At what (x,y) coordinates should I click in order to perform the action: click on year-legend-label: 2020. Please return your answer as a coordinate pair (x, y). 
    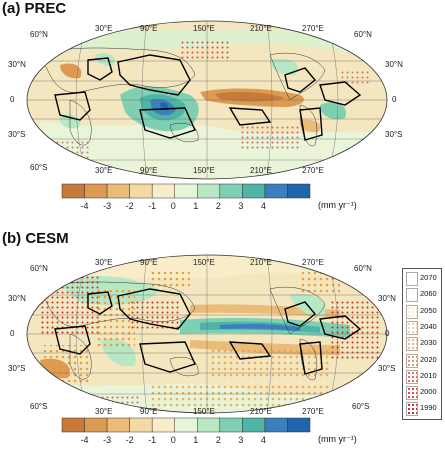
    Looking at the image, I should click on (428, 359).